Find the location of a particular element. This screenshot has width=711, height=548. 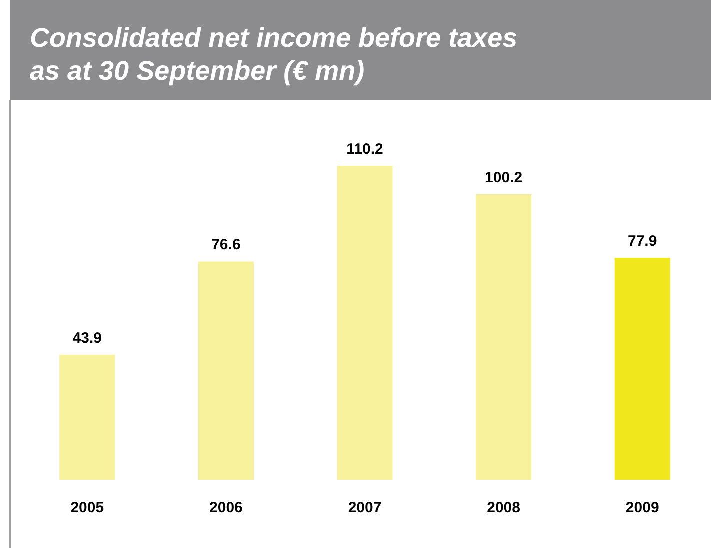

x-tick-label: 2007 is located at coordinates (365, 508).